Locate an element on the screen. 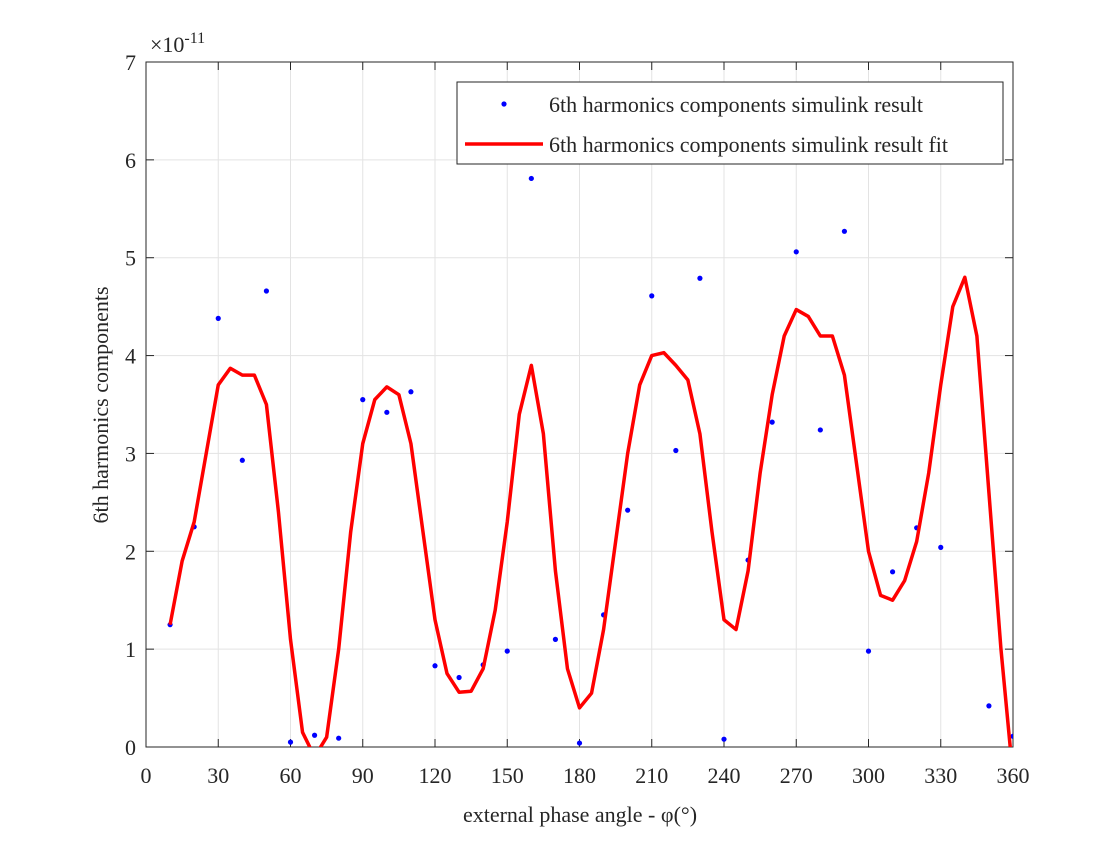  y-tick-label: 0 is located at coordinates (130, 747).